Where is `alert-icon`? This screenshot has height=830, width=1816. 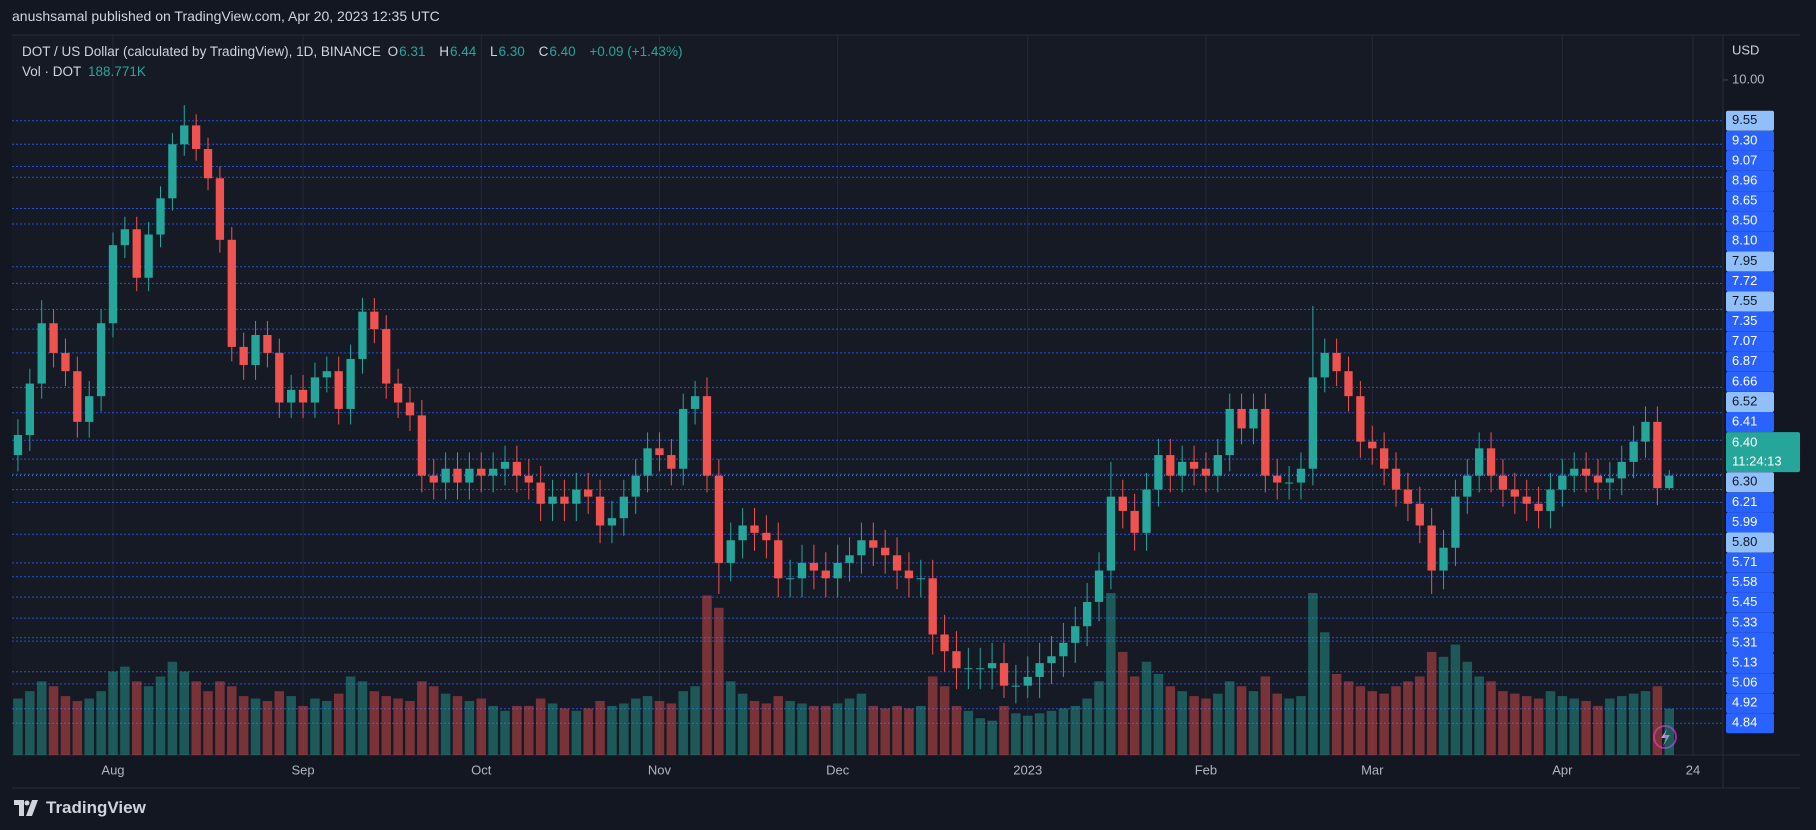
alert-icon is located at coordinates (1665, 737).